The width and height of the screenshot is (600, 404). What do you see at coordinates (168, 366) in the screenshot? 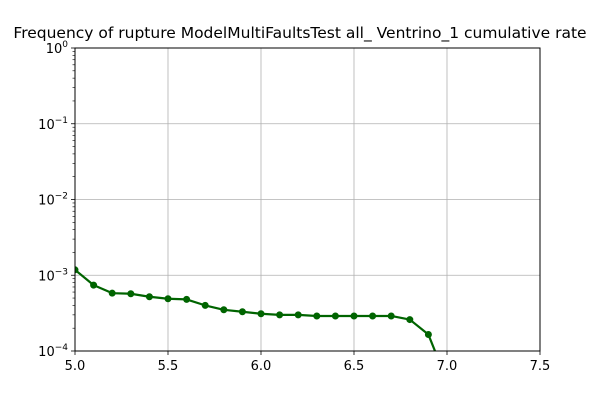
I see `x-tick-label: 5.5` at bounding box center [168, 366].